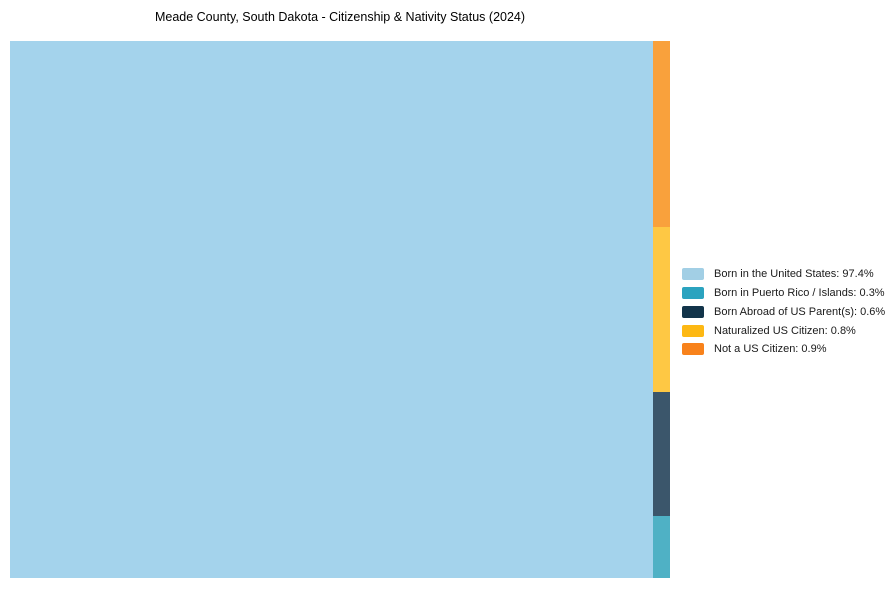 This screenshot has height=590, width=889. What do you see at coordinates (693, 330) in the screenshot?
I see `legend-swatch-naturalized` at bounding box center [693, 330].